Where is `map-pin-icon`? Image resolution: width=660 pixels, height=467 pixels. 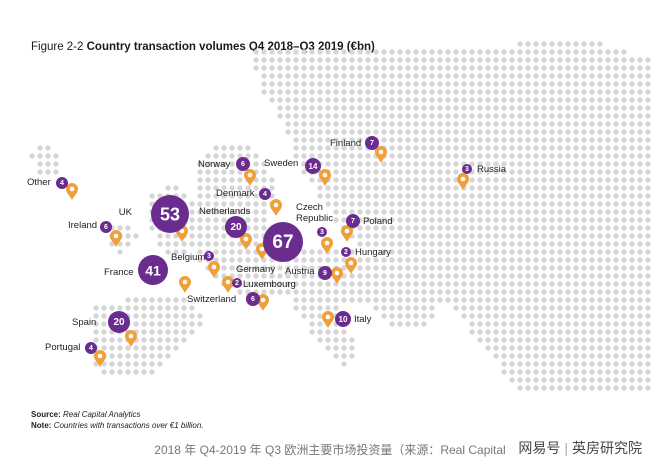
map-pin-icon is located at coordinates (131, 338).